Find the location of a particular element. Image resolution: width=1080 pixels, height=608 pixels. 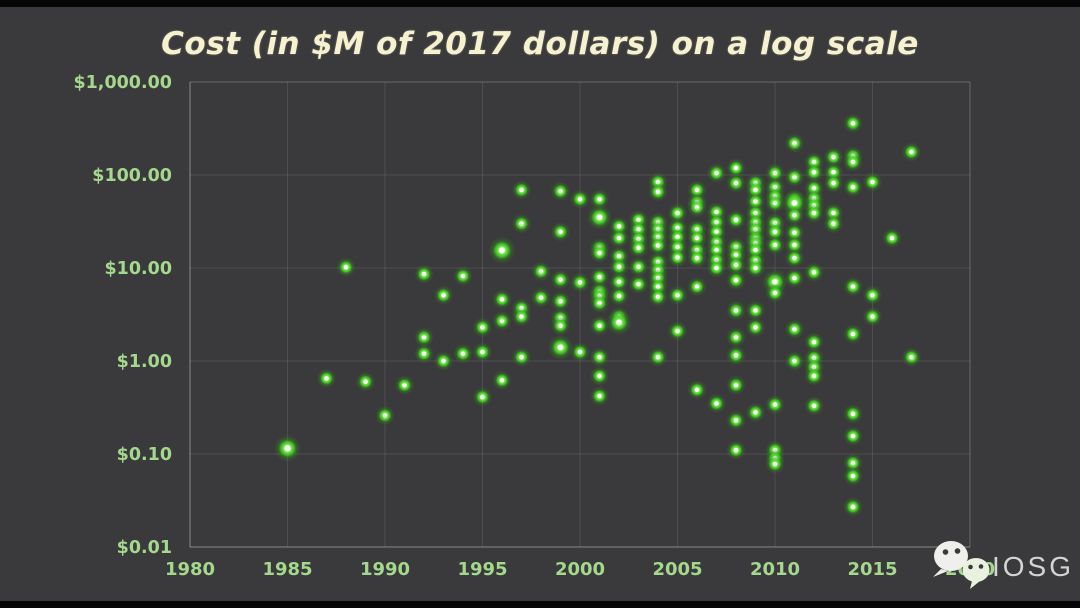

y-tick-label: $1.00 is located at coordinates (144, 362).